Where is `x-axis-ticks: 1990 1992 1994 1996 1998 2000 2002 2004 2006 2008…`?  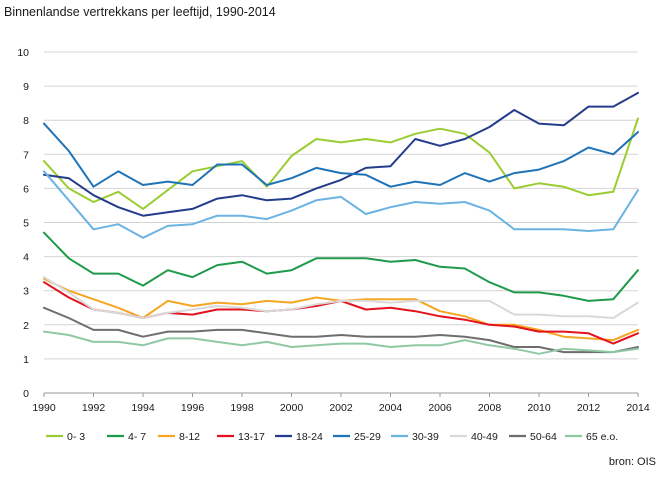
x-axis-ticks: 1990 1992 1994 1996 1998 2000 2002 2004 2006 2008… is located at coordinates (341, 403).